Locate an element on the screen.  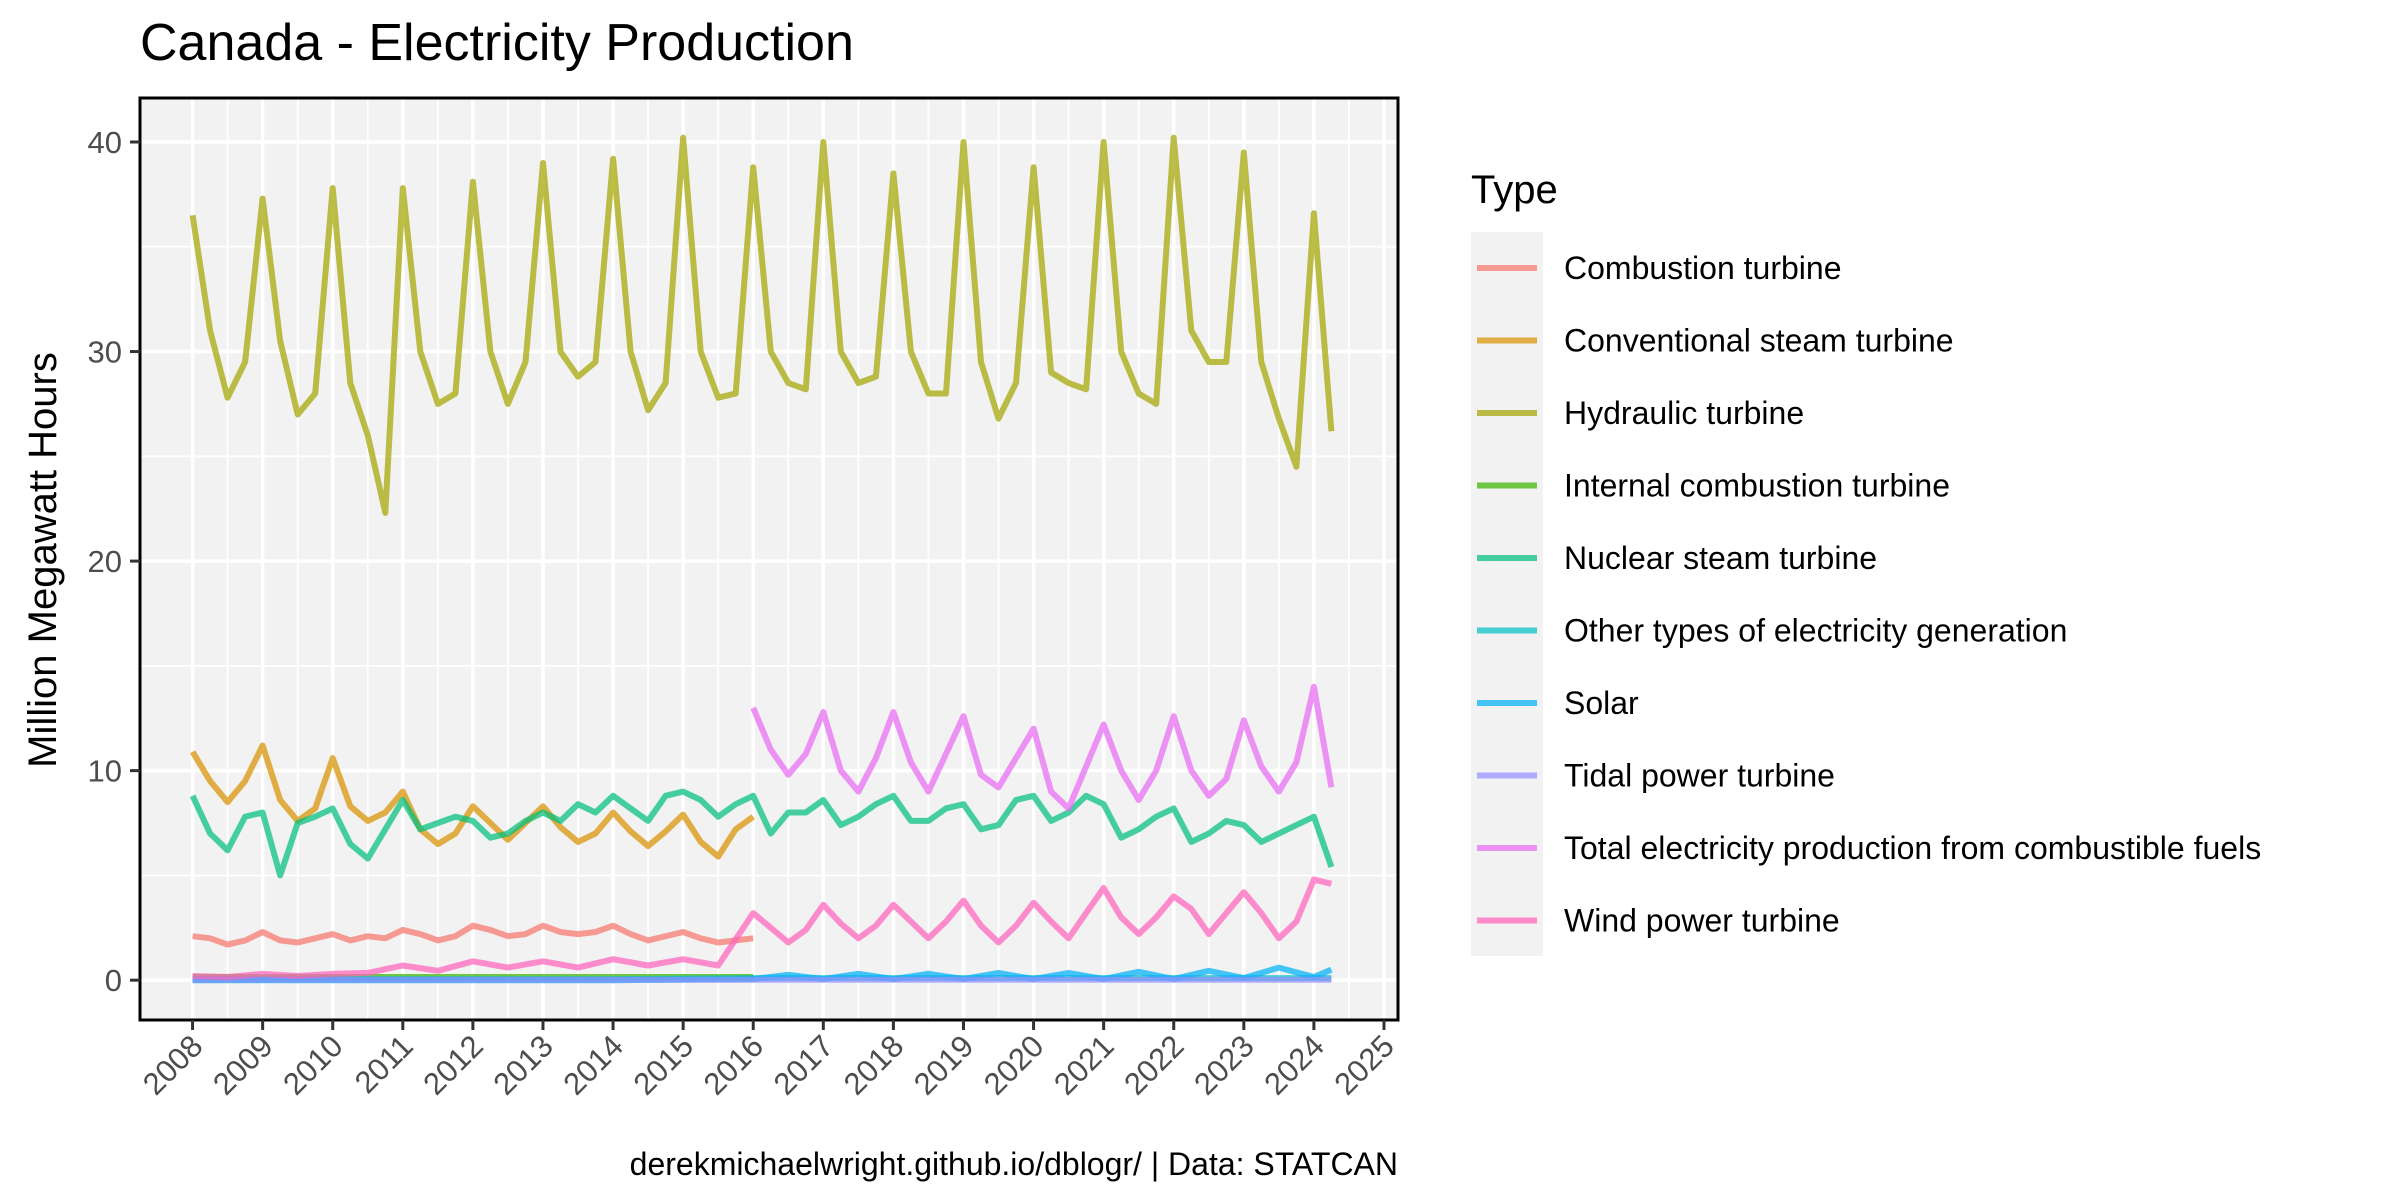
y-tick-label: 40 is located at coordinates (105, 142).